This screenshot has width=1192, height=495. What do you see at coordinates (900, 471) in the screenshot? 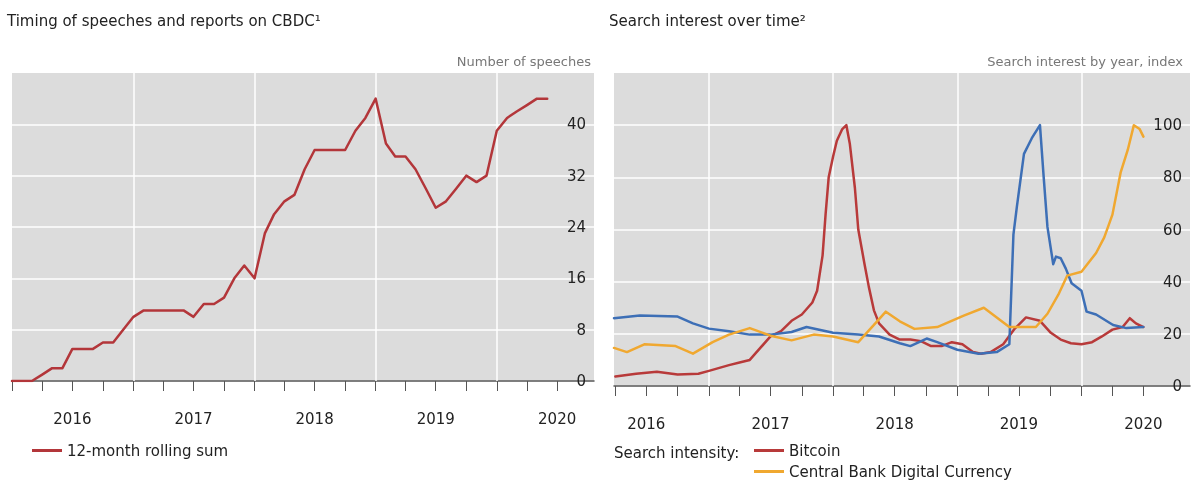
I see `legend-label: Central Bank Digital Currency` at bounding box center [900, 471].